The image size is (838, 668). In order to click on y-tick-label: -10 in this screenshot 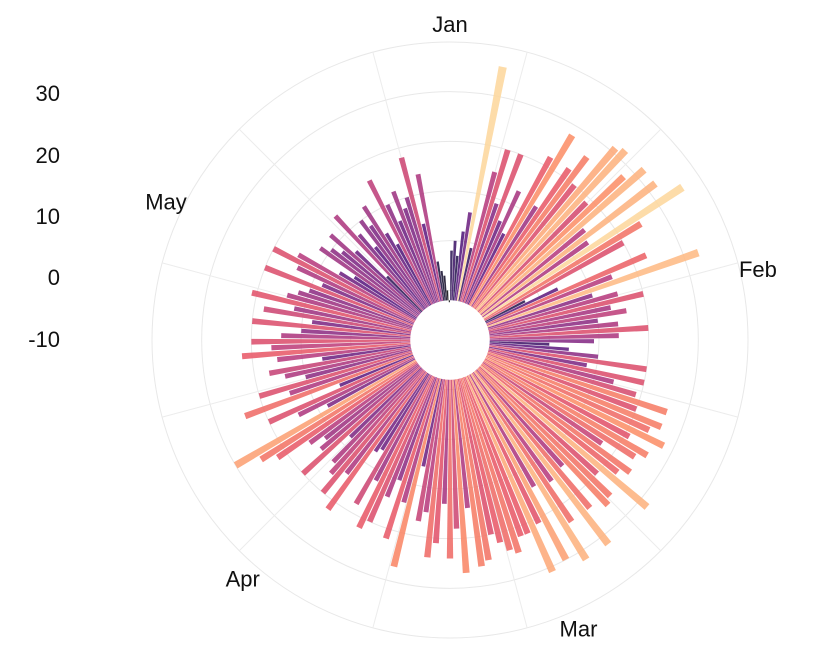, I will do `click(44, 339)`.